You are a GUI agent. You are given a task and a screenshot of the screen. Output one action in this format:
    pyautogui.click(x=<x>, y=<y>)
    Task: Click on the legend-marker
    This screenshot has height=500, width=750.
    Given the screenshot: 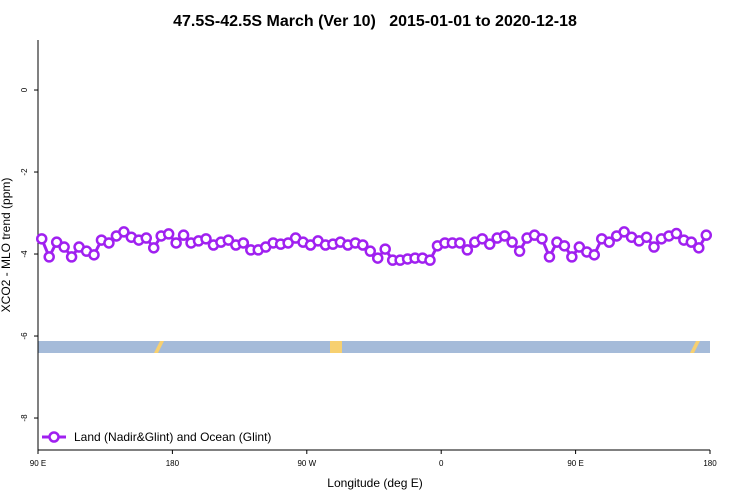 What is the action you would take?
    pyautogui.click(x=54, y=437)
    